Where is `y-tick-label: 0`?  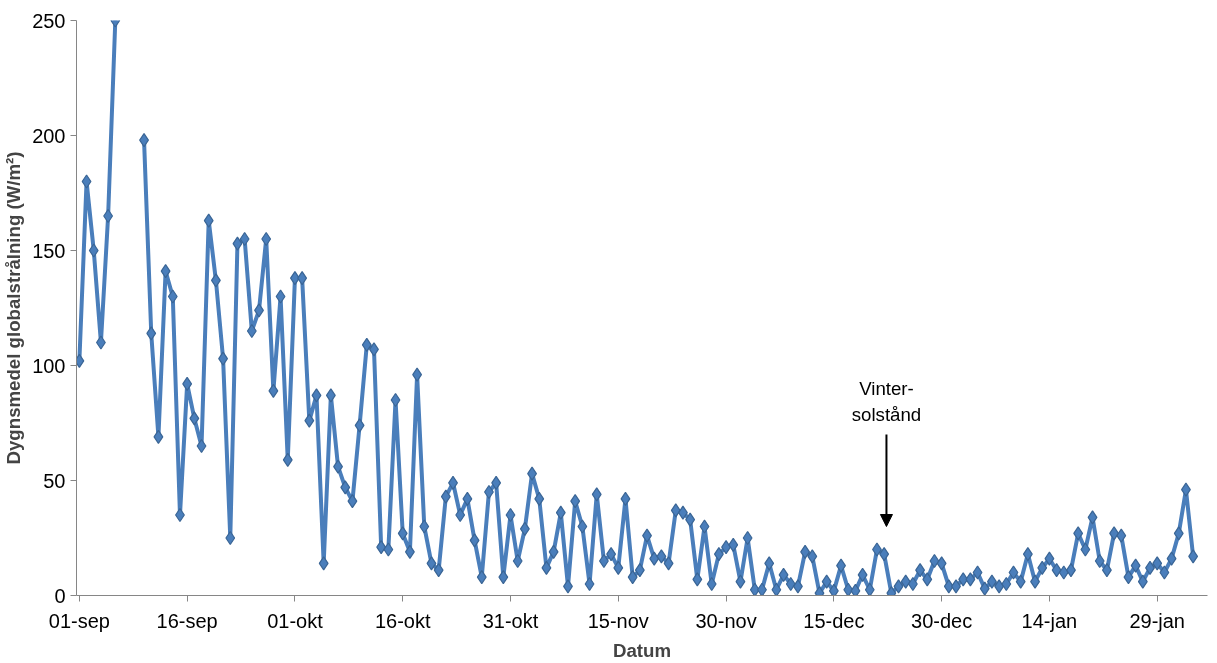 y-tick-label: 0 is located at coordinates (60, 595).